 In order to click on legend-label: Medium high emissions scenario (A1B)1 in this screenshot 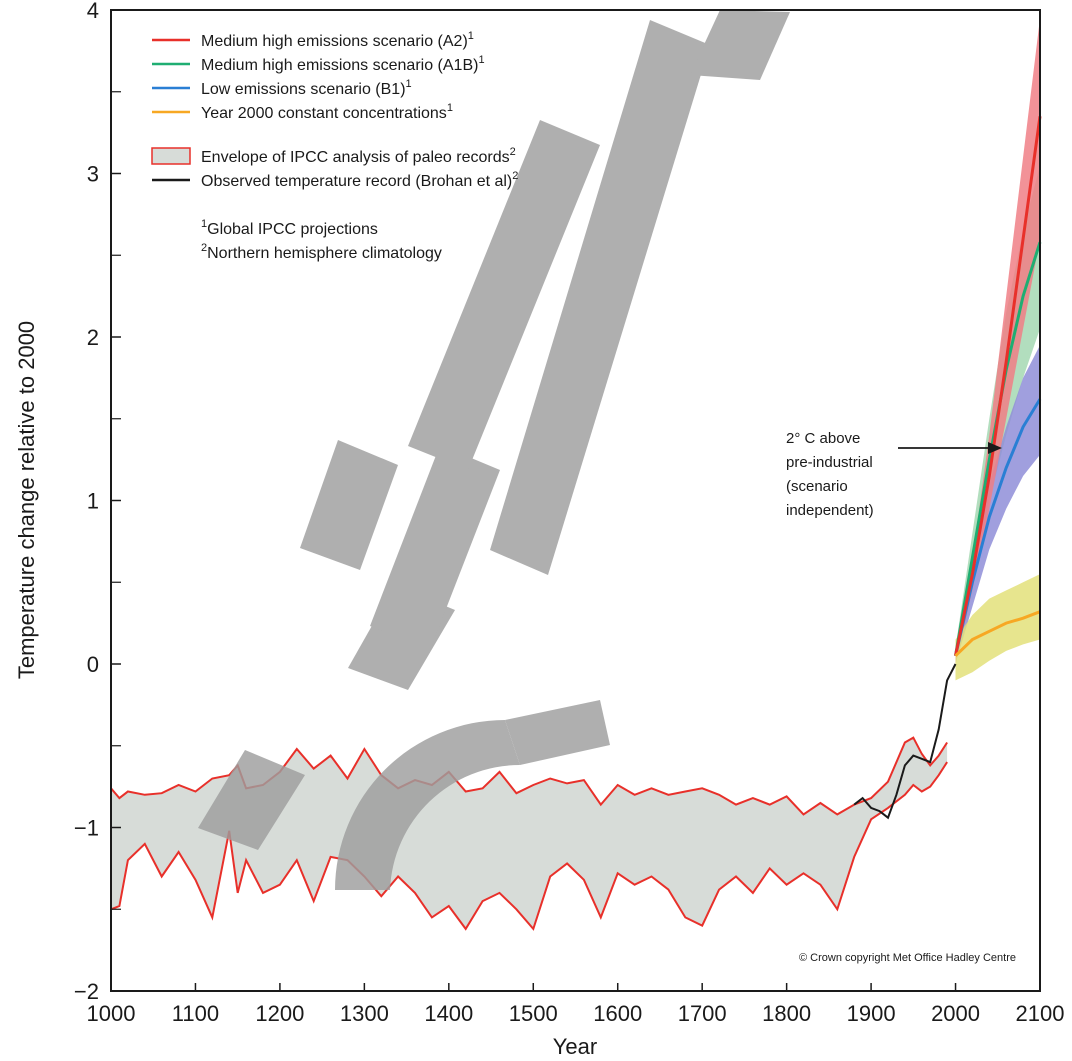, I will do `click(343, 64)`.